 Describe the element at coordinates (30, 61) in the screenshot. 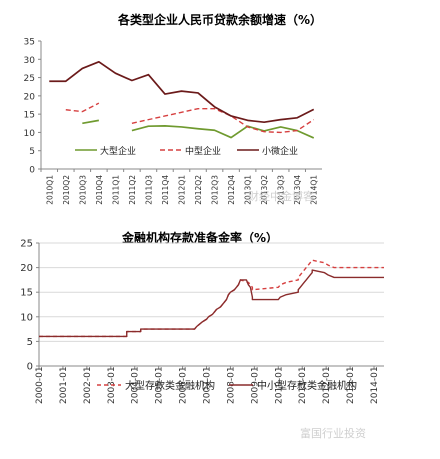

I see `chart1-y-tick-label: 30` at that location.